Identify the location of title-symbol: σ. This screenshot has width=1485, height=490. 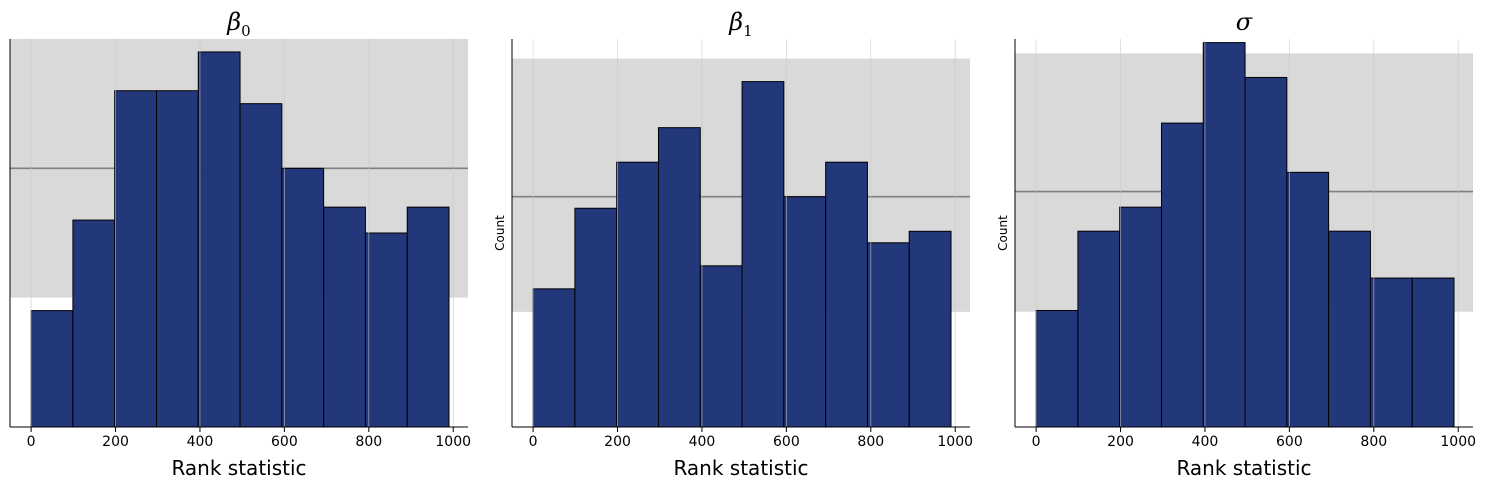
(1244, 22).